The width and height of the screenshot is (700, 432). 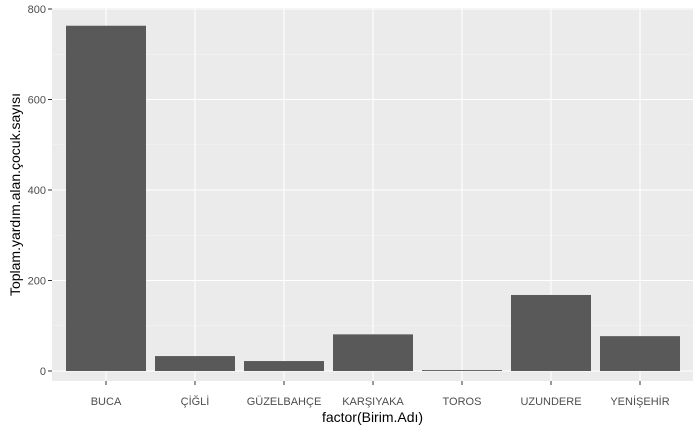 What do you see at coordinates (15, 194) in the screenshot?
I see `y-axis-title: Toplam.yardım.alan.çocuk.sayısı` at bounding box center [15, 194].